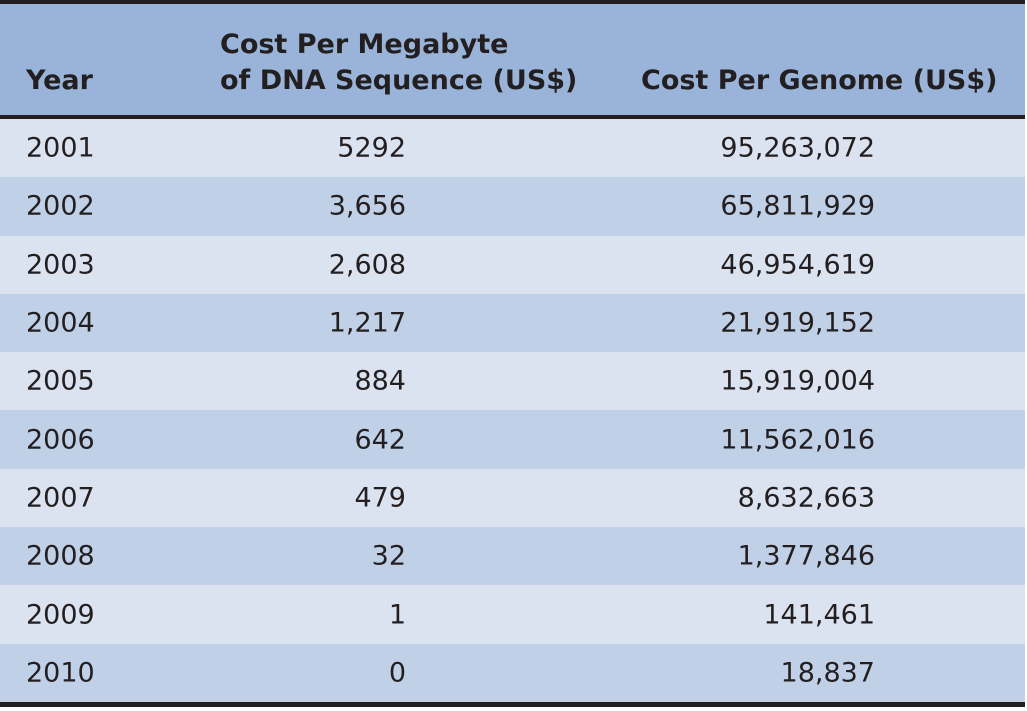 The width and height of the screenshot is (1027, 711). I want to click on table-row: 2009 1 141,461, so click(512, 614).